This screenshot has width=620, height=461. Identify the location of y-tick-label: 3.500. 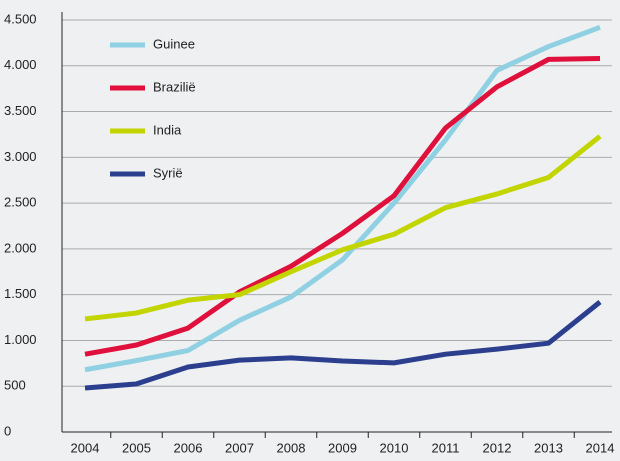
(20, 110).